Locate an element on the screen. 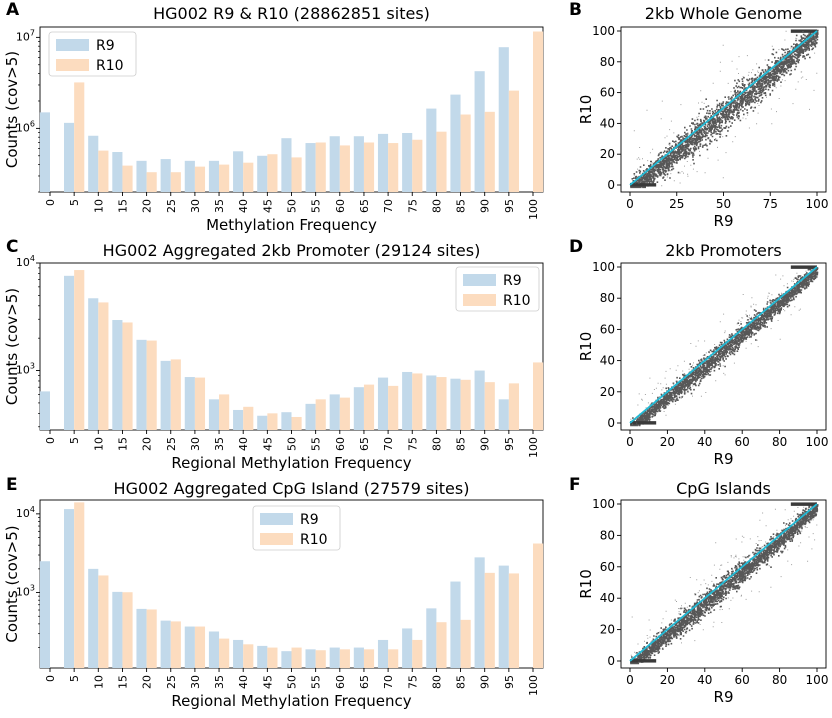 The image size is (832, 718). plot-frame is located at coordinates (723, 346).